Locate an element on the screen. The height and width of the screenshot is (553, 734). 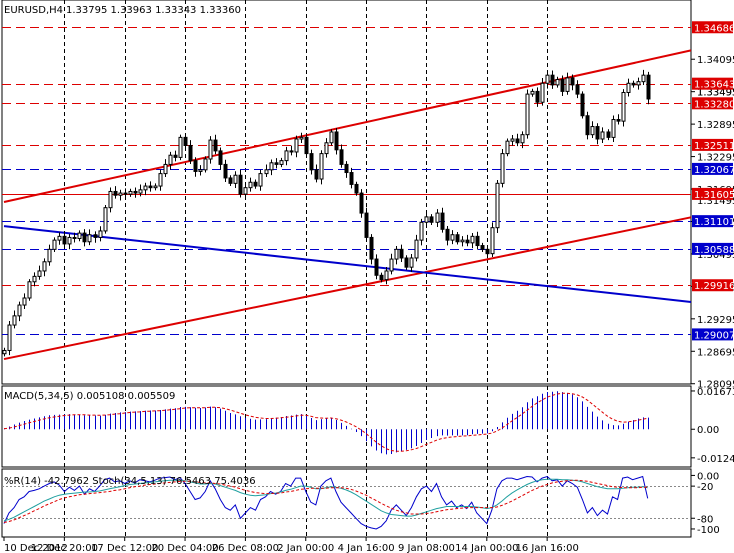
wpr-line is located at coordinates (326, 502).